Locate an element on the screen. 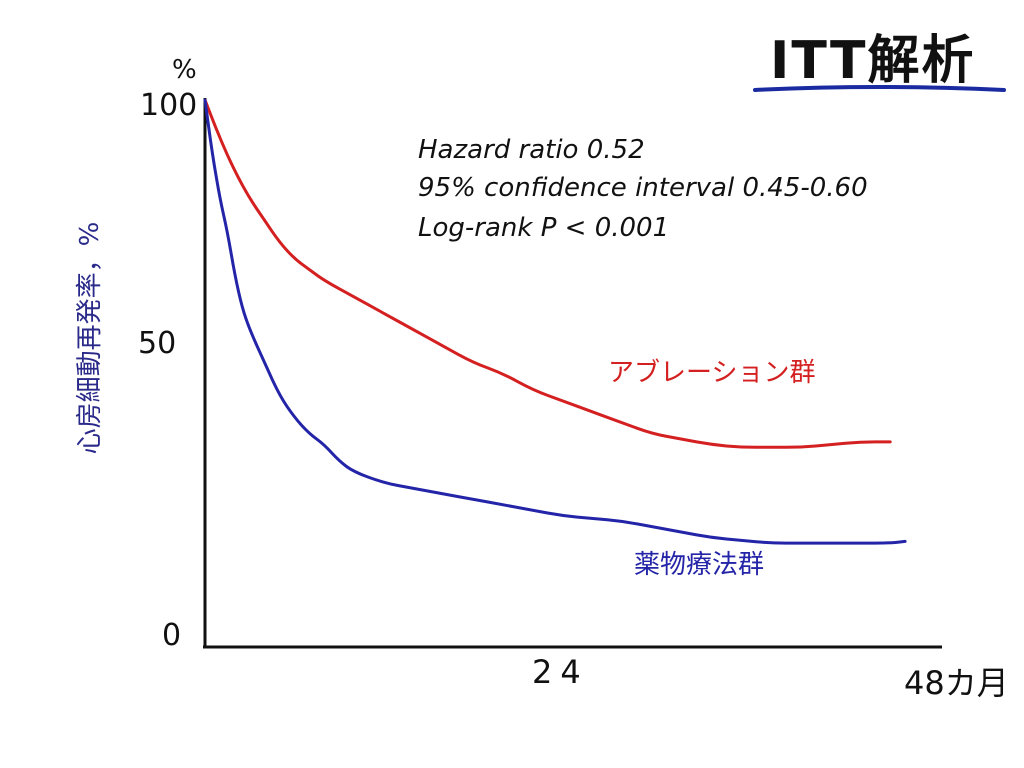  confidence-interval-text: 95% confidence interval 0.45-0.60 is located at coordinates (643, 188).